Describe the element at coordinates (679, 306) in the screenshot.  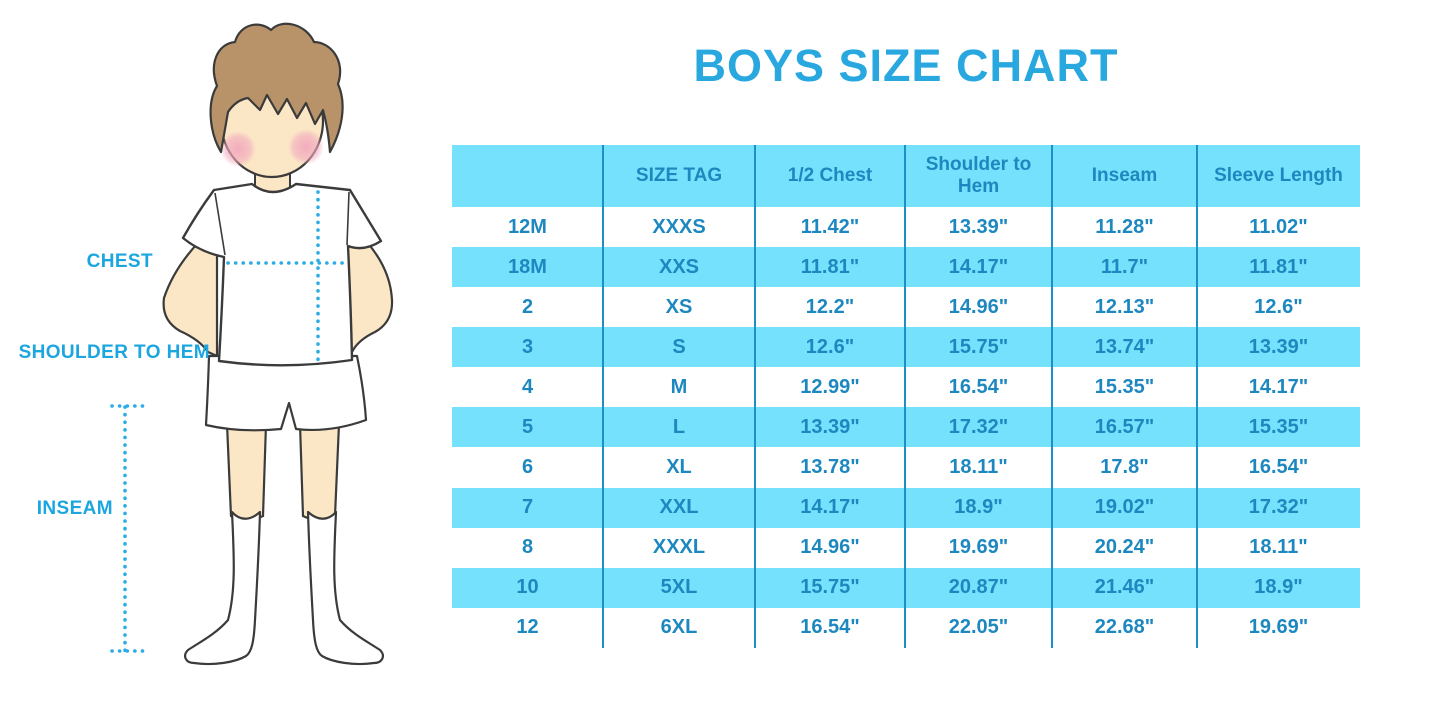
I see `table-cell: XS` at that location.